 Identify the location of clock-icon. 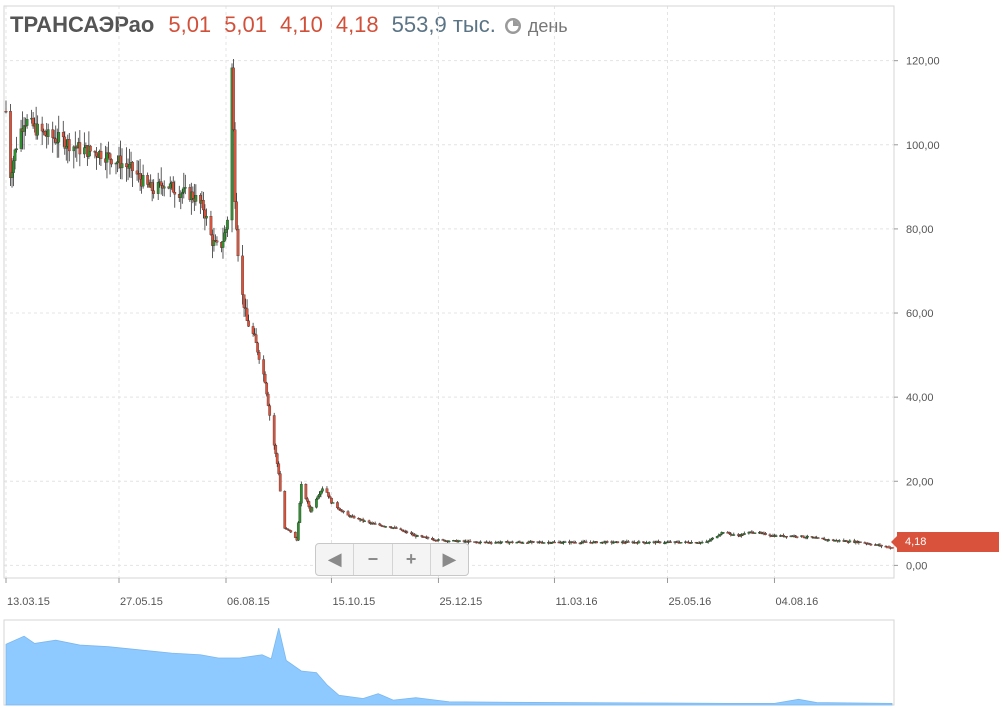
(513, 26).